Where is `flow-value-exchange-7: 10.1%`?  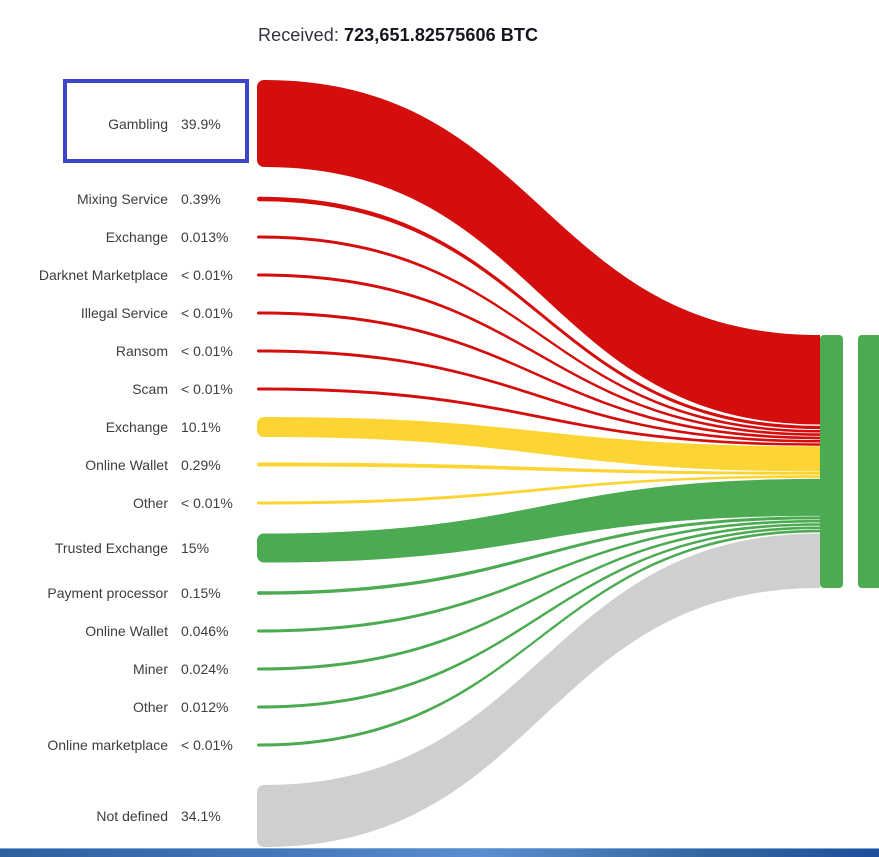 flow-value-exchange-7: 10.1% is located at coordinates (201, 427).